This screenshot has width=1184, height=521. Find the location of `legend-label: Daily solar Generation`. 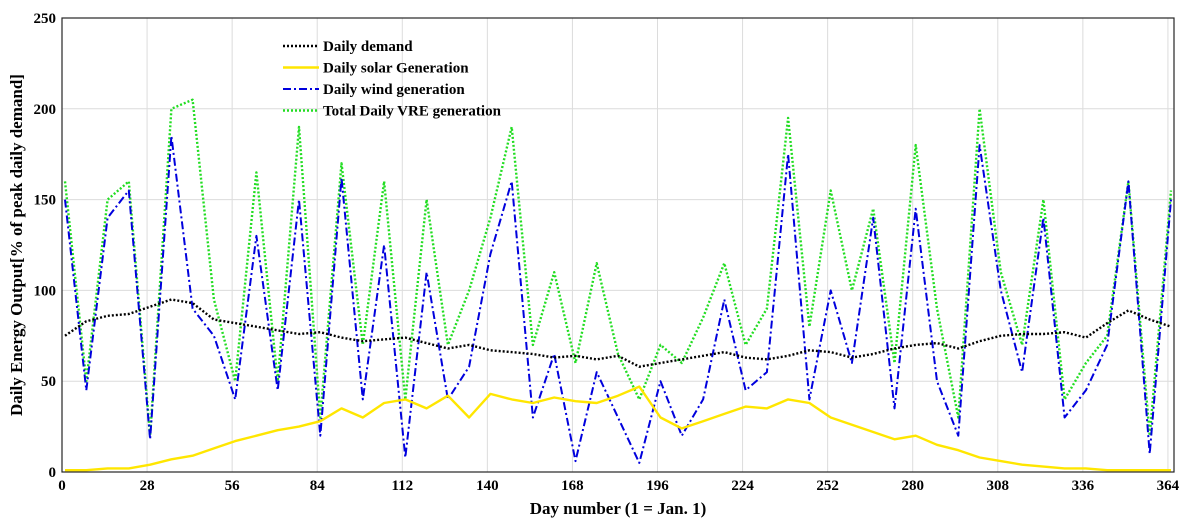

legend-label: Daily solar Generation is located at coordinates (396, 69).